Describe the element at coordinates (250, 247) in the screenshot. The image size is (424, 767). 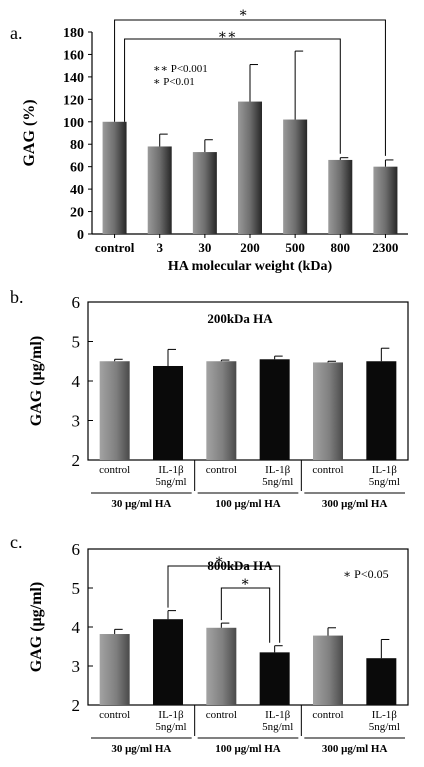
I see `x-tick-label: 200` at that location.